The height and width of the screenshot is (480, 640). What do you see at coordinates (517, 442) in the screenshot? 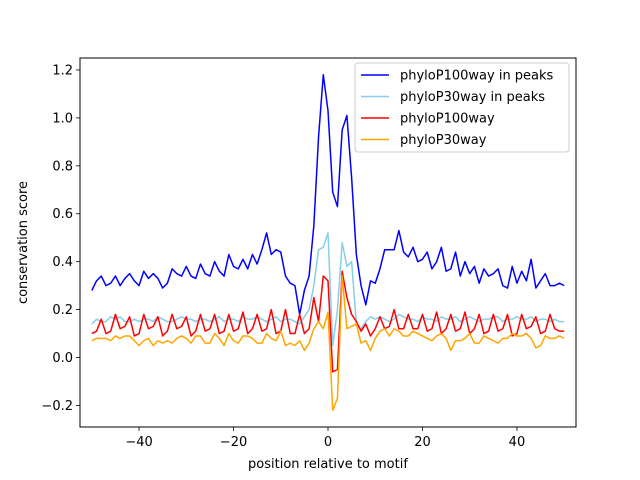
I see `x-tick-label: 40` at bounding box center [517, 442].